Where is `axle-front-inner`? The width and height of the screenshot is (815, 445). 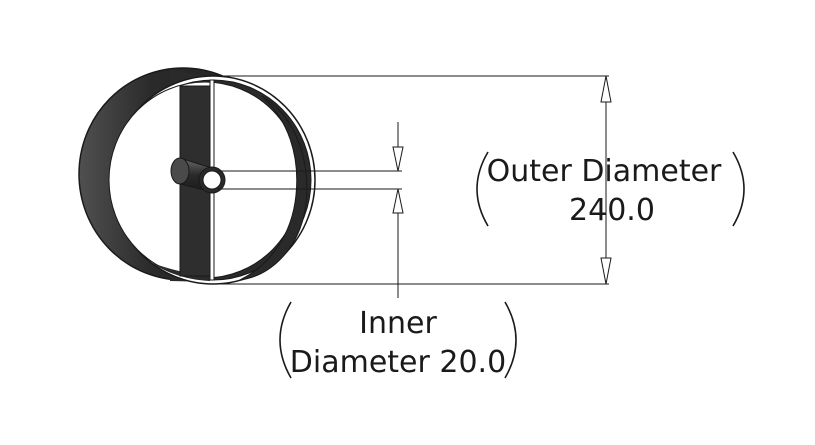 axle-front-inner is located at coordinates (212, 180).